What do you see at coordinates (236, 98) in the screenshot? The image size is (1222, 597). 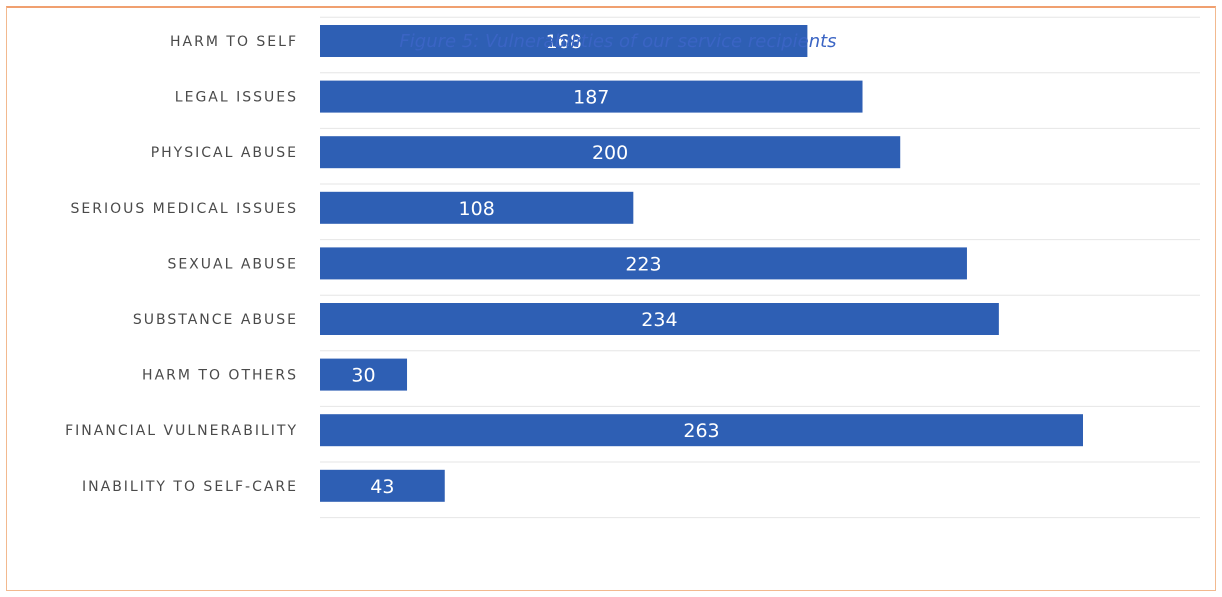 I see `category-label: LEGAL ISSUES` at bounding box center [236, 98].